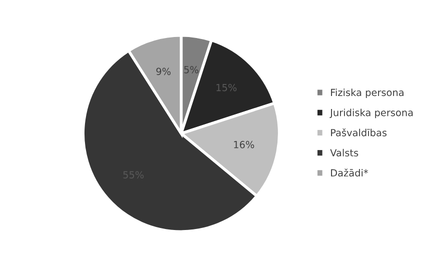 This screenshot has height=267, width=434. What do you see at coordinates (349, 172) in the screenshot?
I see `legend-label: Dažādi*` at bounding box center [349, 172].